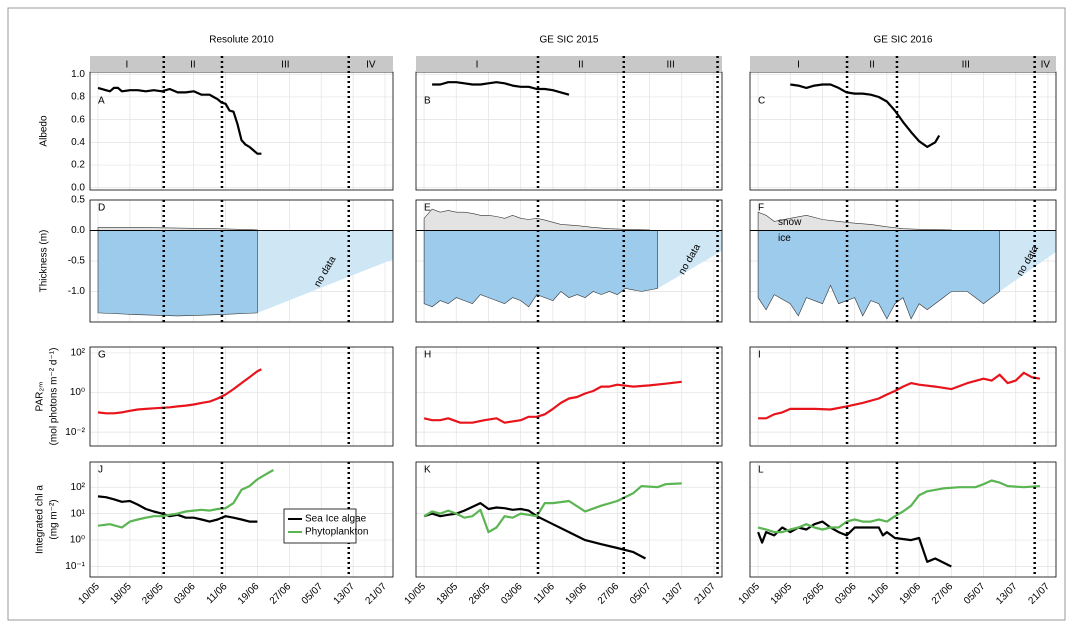 The width and height of the screenshot is (1073, 628). Describe the element at coordinates (78, 97) in the screenshot. I see `y-tick-label: 0.8` at that location.